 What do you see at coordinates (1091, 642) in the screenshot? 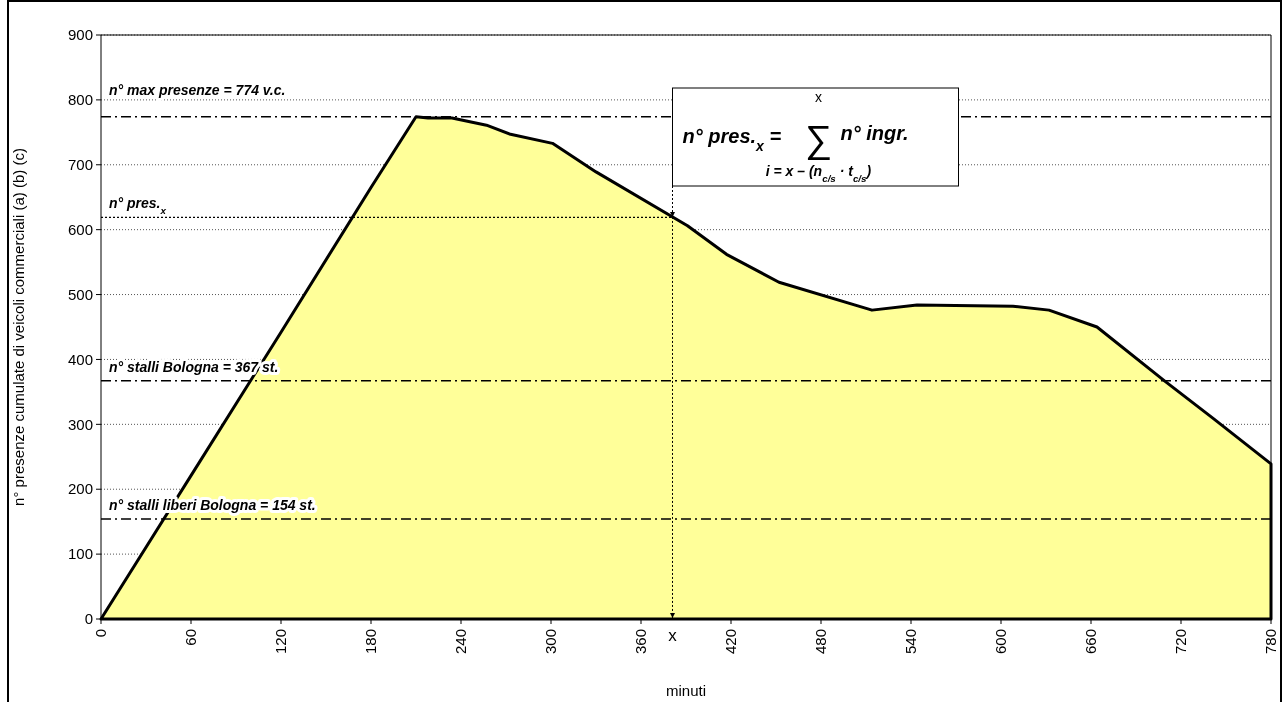
I see `x-tick-label: 660` at bounding box center [1091, 642].